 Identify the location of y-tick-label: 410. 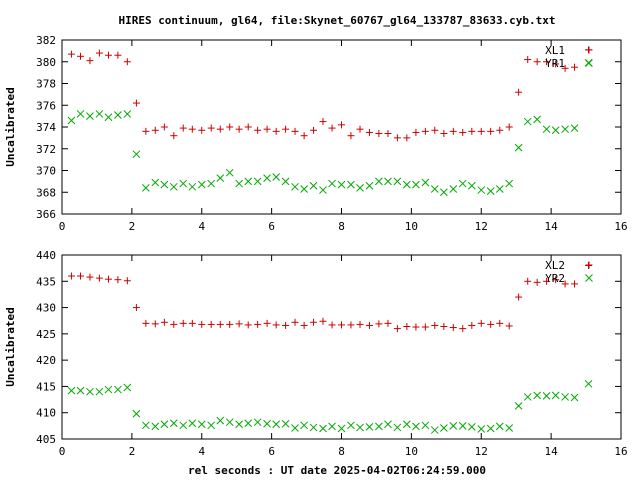
(46, 413).